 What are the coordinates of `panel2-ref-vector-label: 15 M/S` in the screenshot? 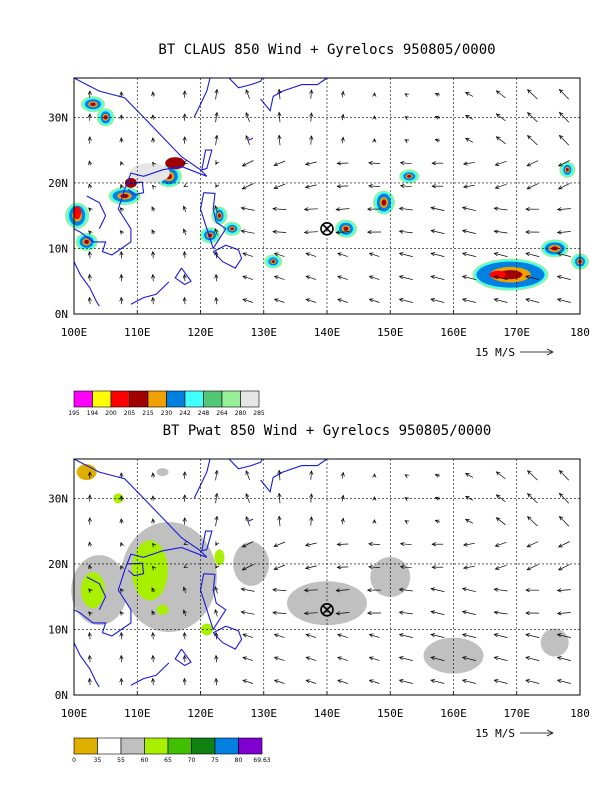 It's located at (495, 733).